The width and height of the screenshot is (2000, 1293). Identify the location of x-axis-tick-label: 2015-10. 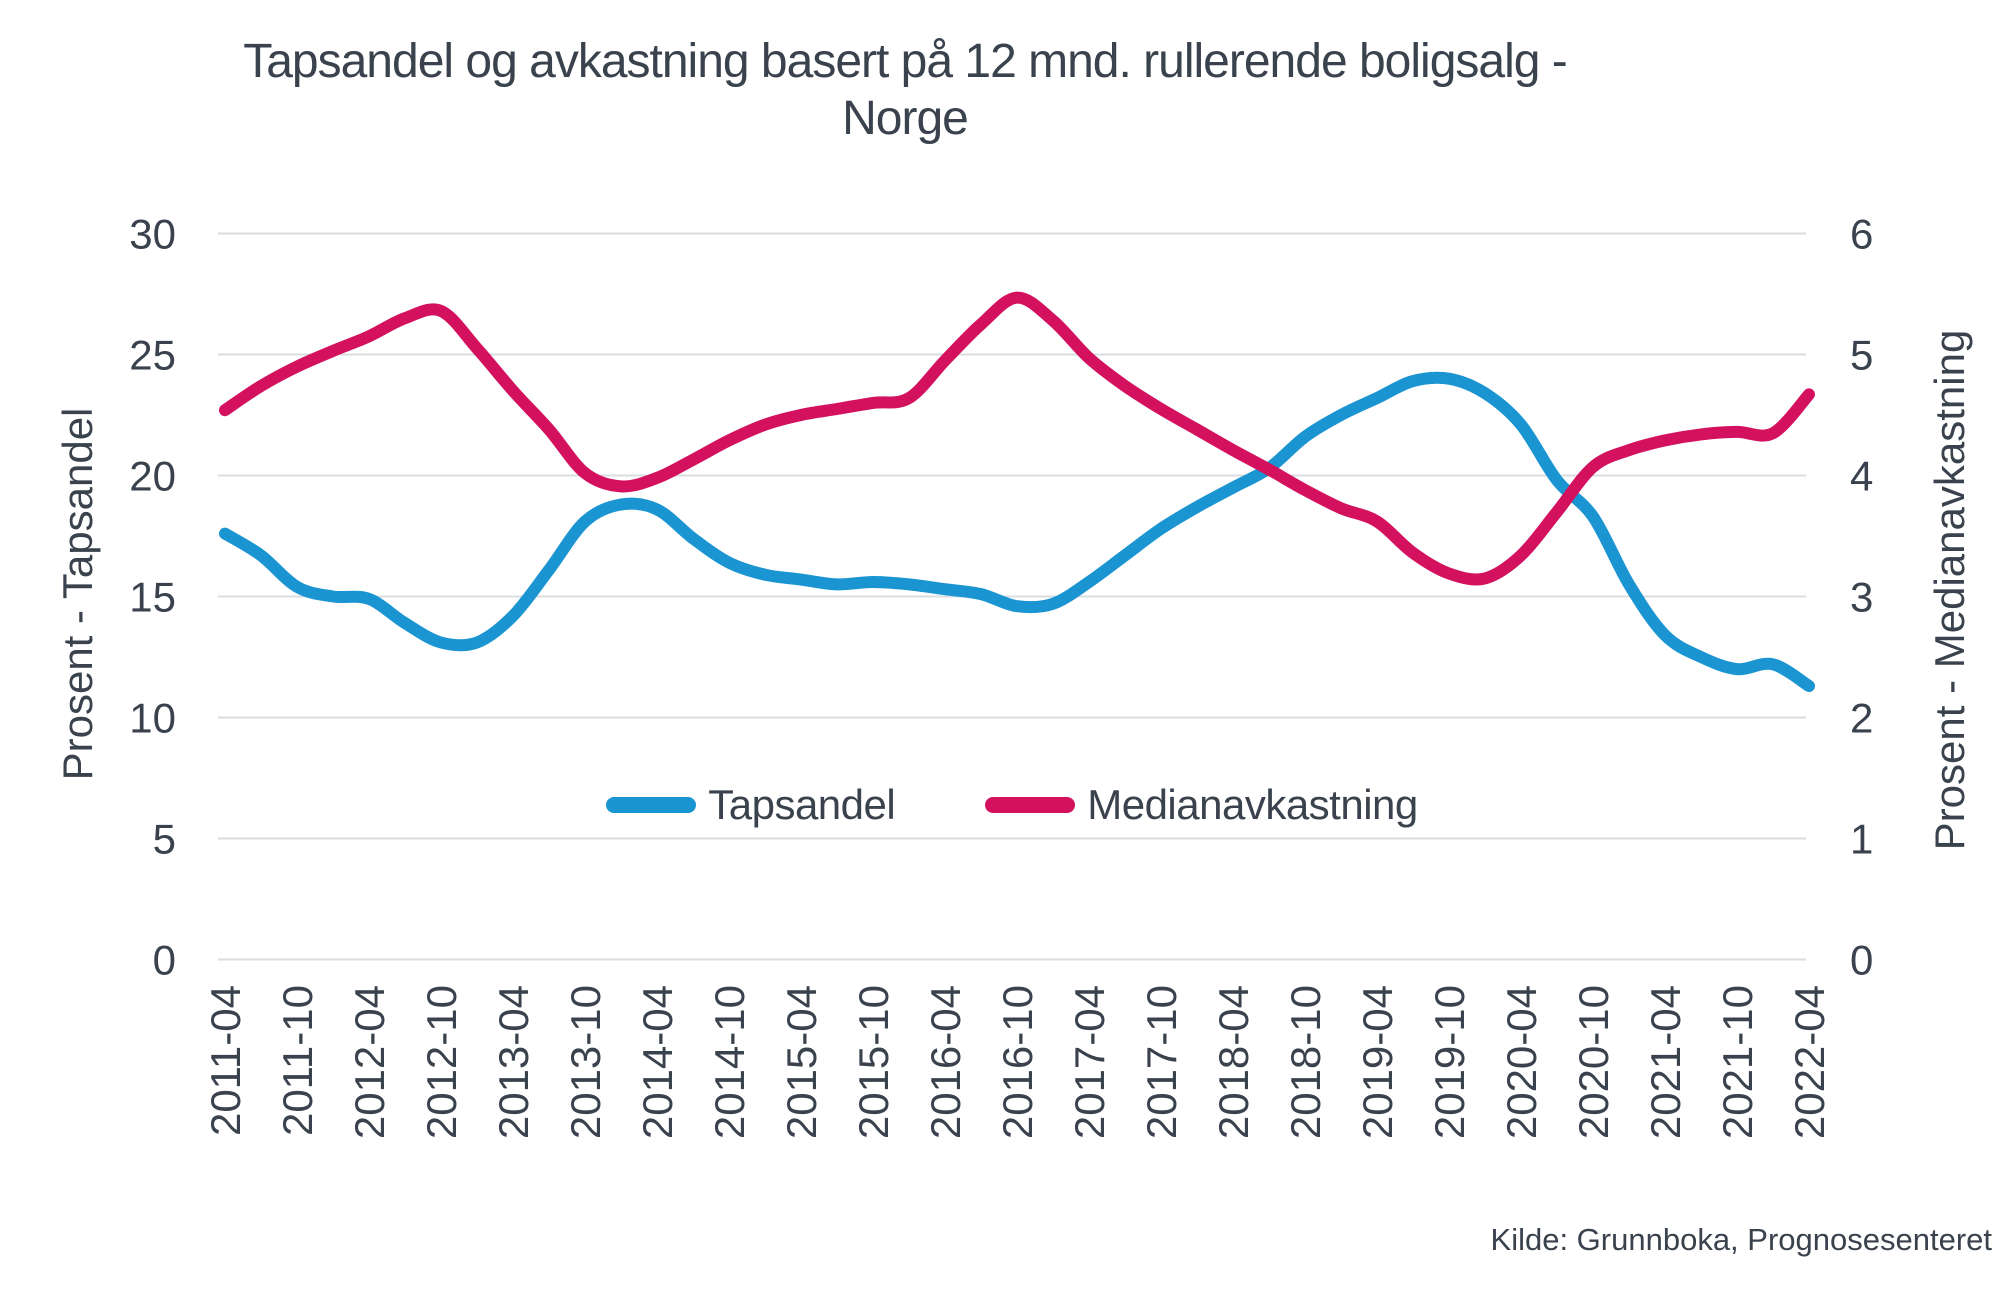
(873, 1062).